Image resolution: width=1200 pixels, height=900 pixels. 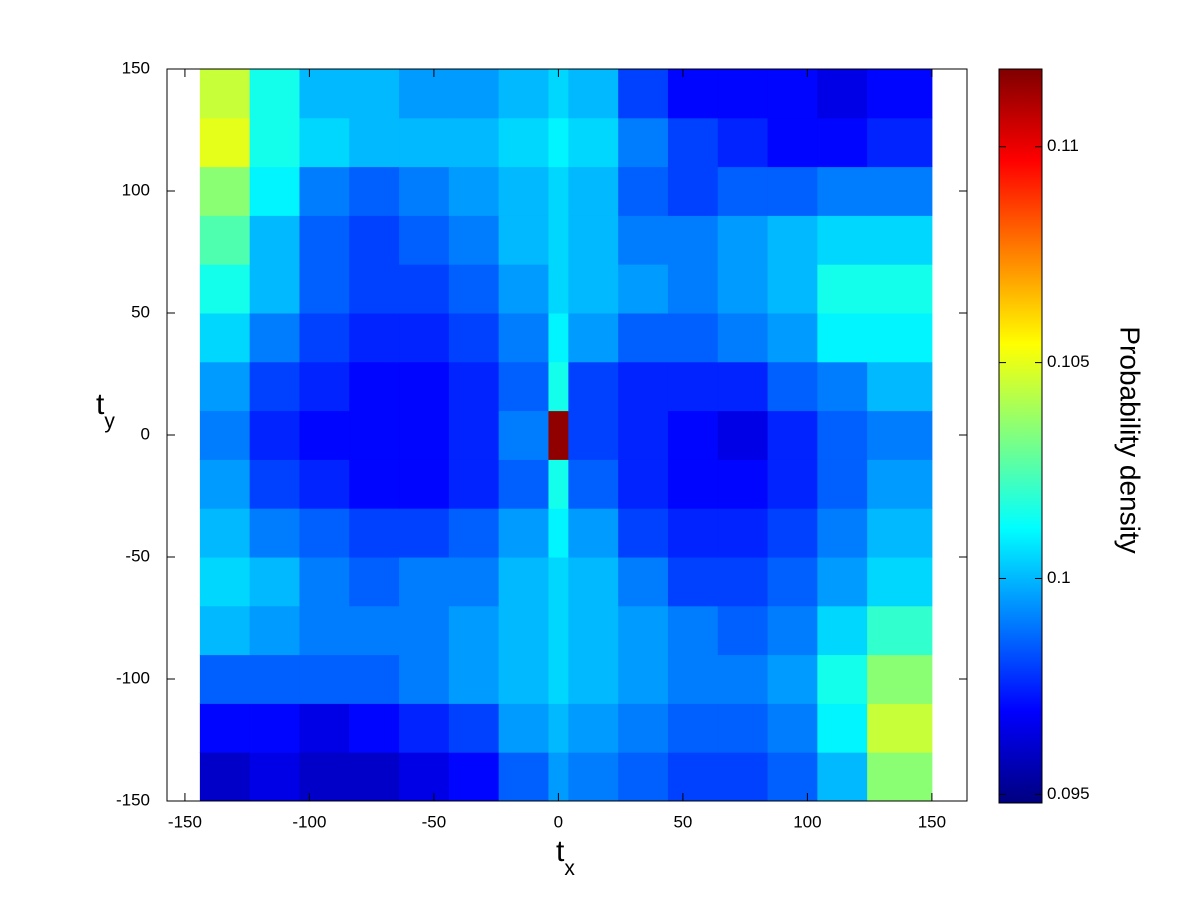 I want to click on y-tick-label: -100, so click(x=133, y=677).